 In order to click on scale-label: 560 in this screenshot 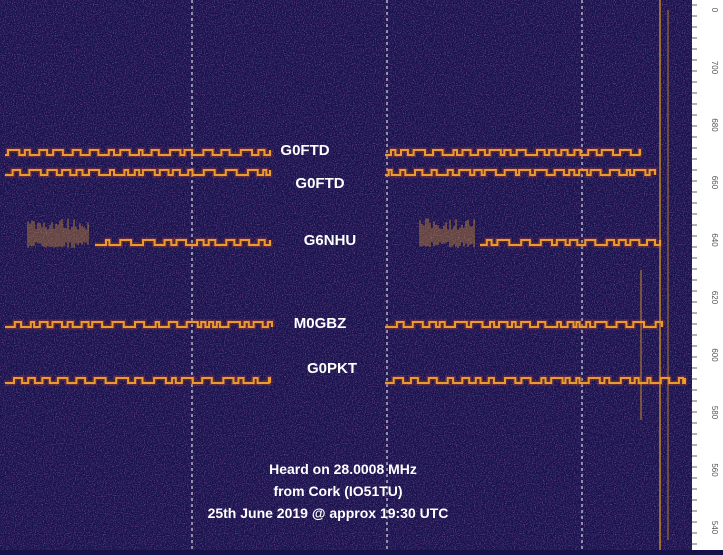, I will do `click(714, 470)`.